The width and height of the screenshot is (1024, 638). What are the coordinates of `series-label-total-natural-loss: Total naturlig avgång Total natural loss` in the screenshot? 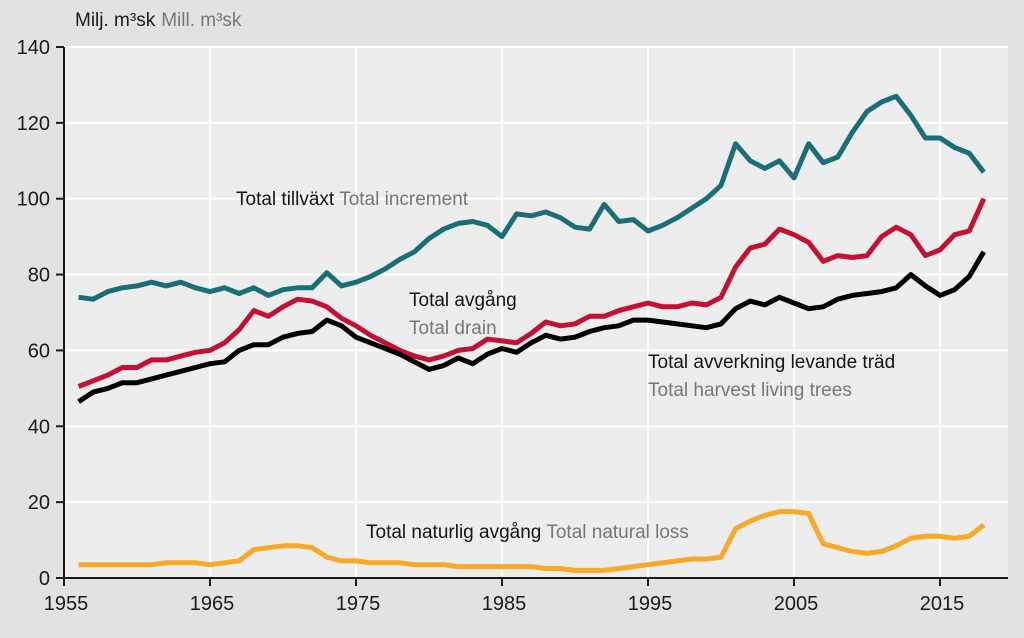 It's located at (527, 533).